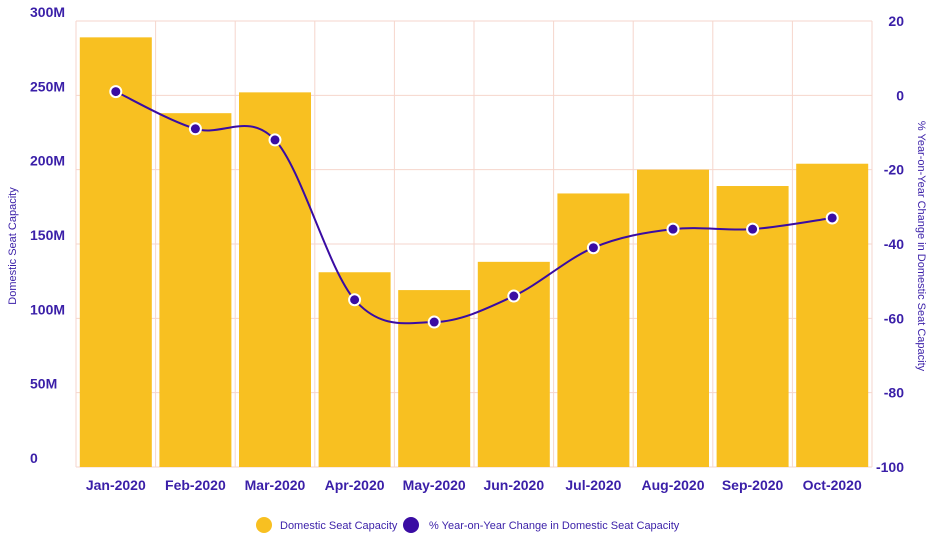  What do you see at coordinates (434, 485) in the screenshot?
I see `x-tick-label: May-2020` at bounding box center [434, 485].